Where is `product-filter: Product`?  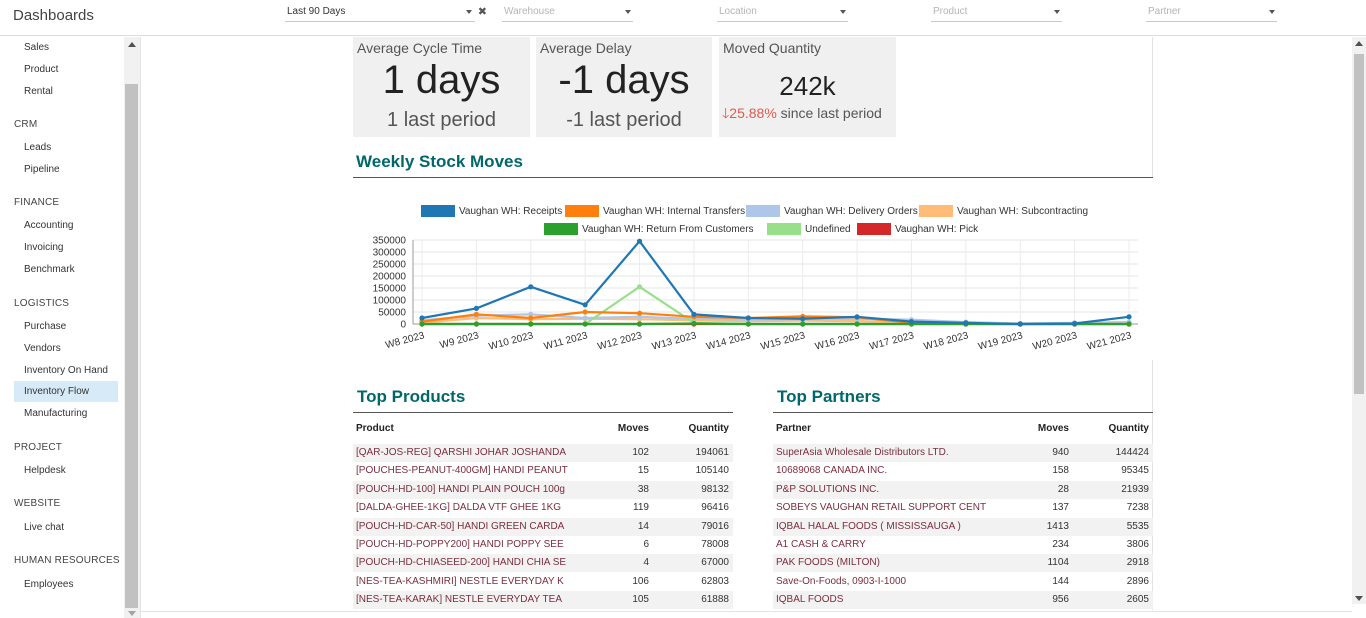 product-filter: Product is located at coordinates (996, 13).